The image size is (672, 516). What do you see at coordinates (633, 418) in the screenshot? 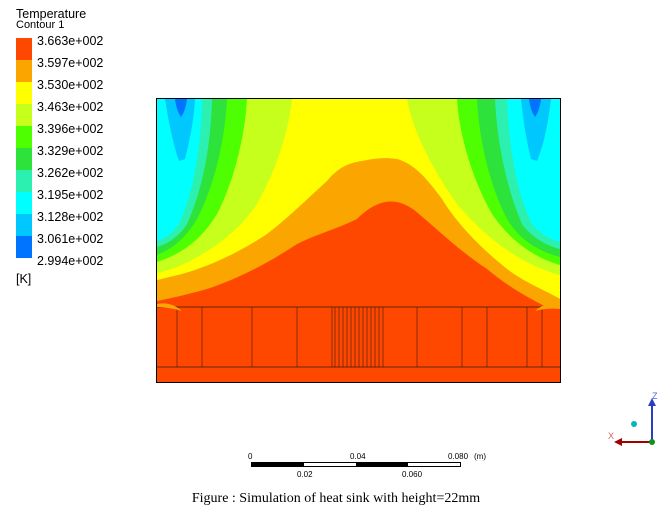
I see `axes-triad-icon: Z X` at bounding box center [633, 418].